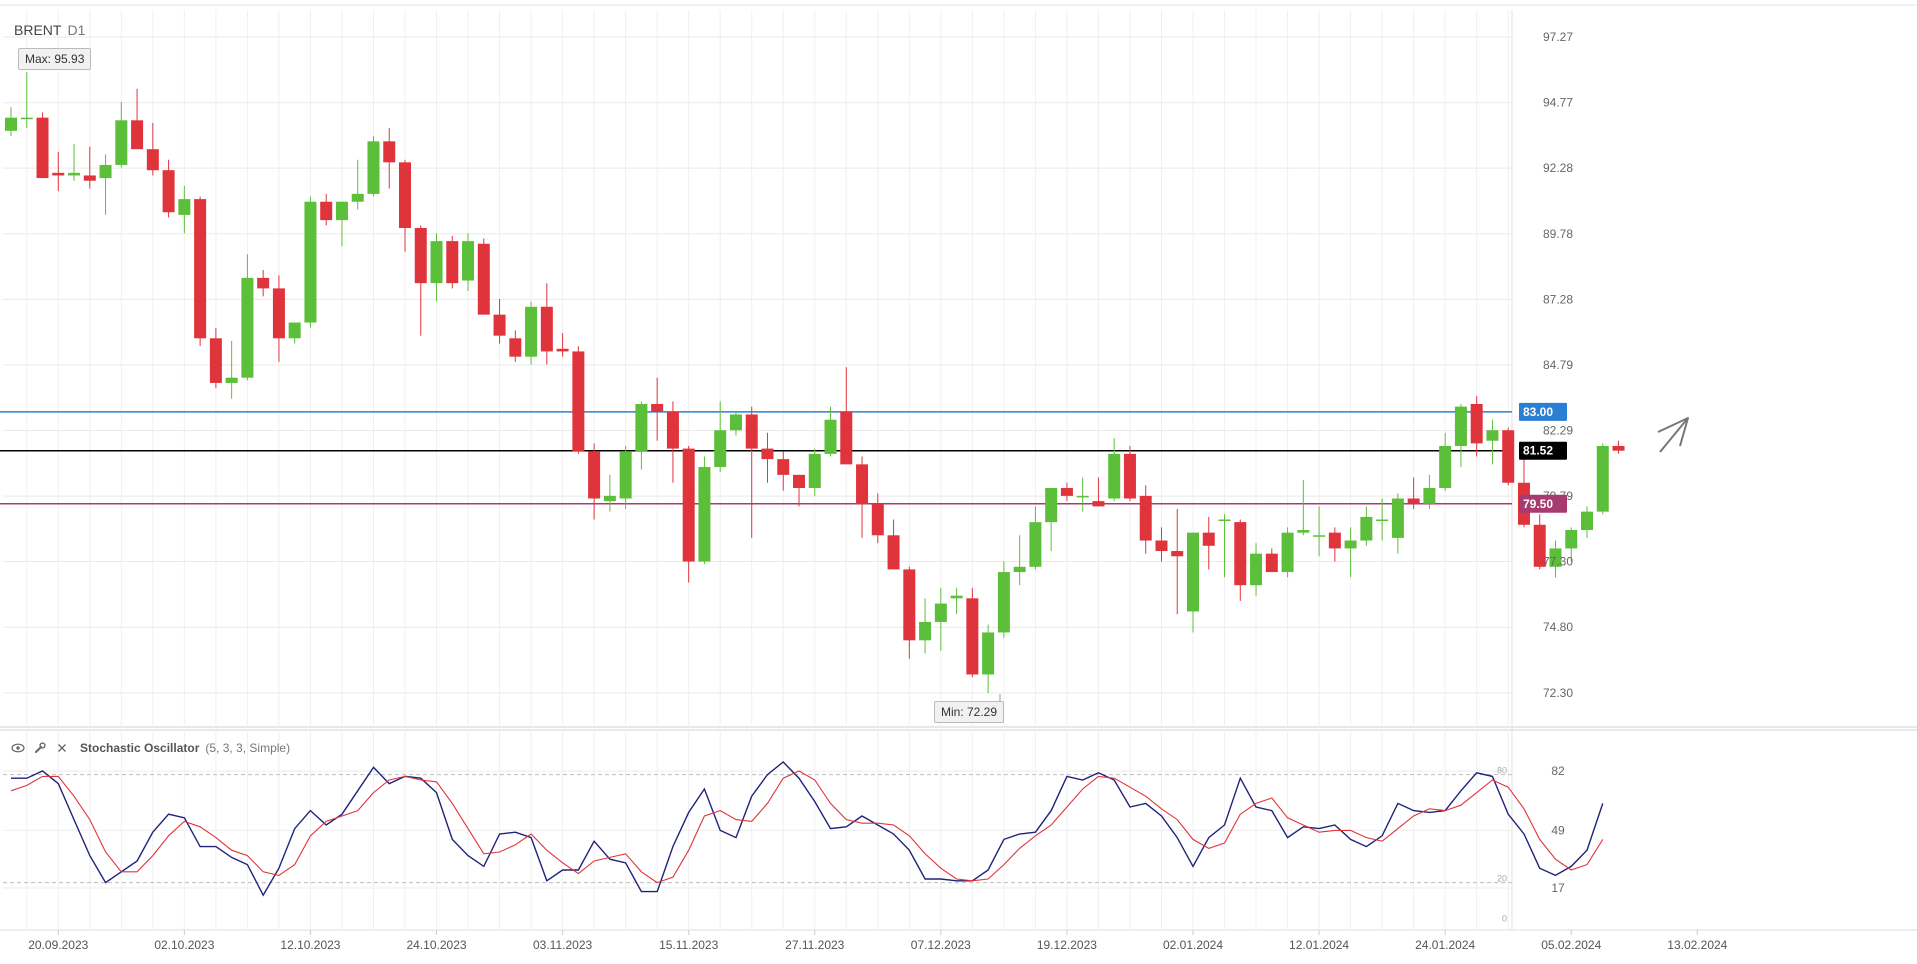 The image size is (1917, 964). Describe the element at coordinates (1319, 945) in the screenshot. I see `x-tick-label: 12.01.2024` at that location.